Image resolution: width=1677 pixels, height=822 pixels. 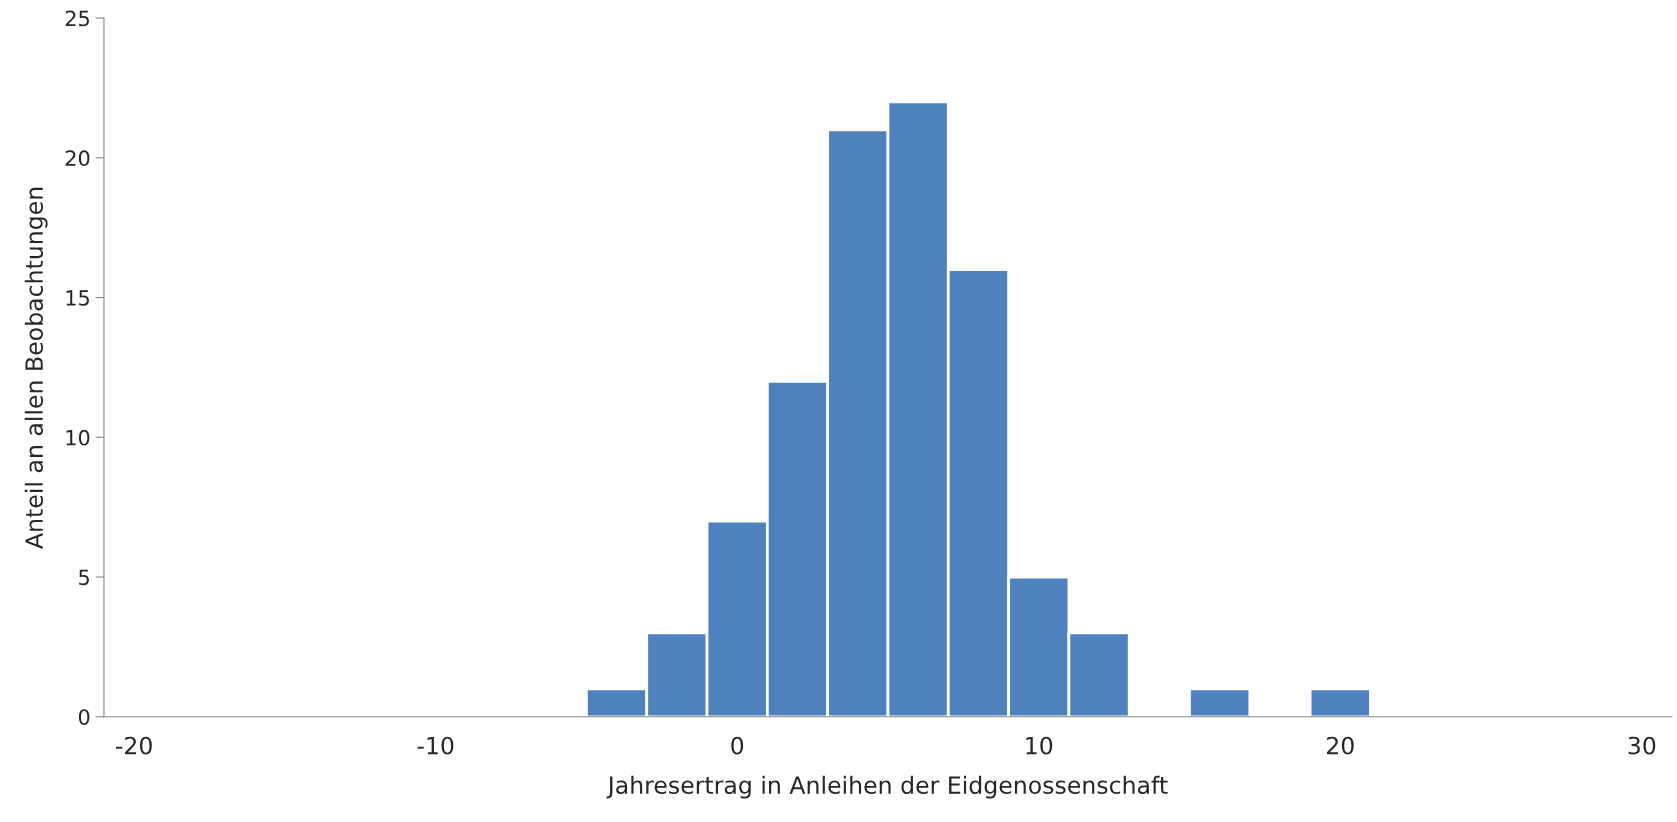 I want to click on x-tick-label: 20, so click(x=1340, y=745).